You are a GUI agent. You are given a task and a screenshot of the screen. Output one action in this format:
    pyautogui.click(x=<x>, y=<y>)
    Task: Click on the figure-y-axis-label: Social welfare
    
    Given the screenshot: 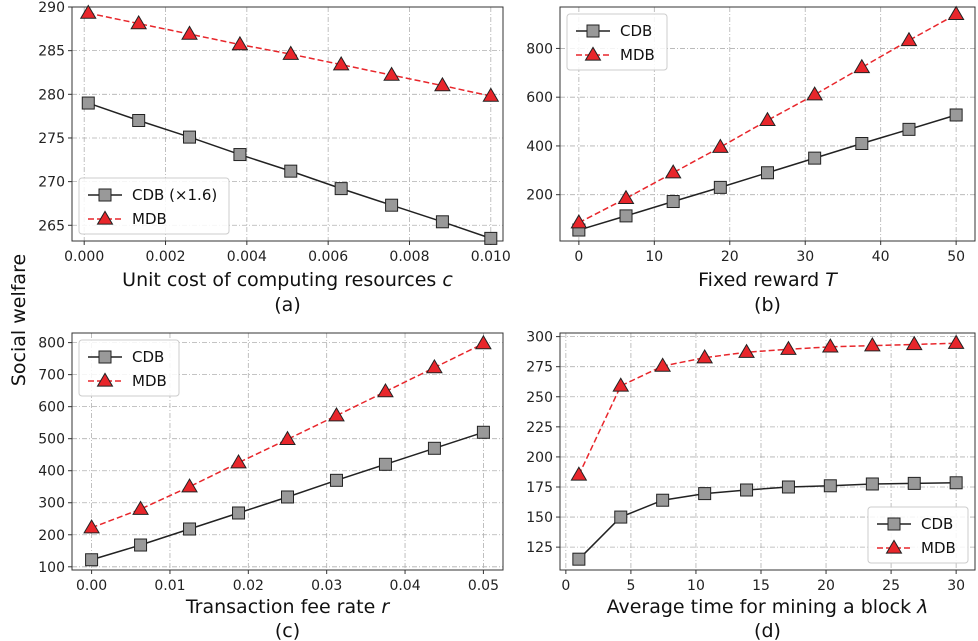 What is the action you would take?
    pyautogui.click(x=19, y=320)
    